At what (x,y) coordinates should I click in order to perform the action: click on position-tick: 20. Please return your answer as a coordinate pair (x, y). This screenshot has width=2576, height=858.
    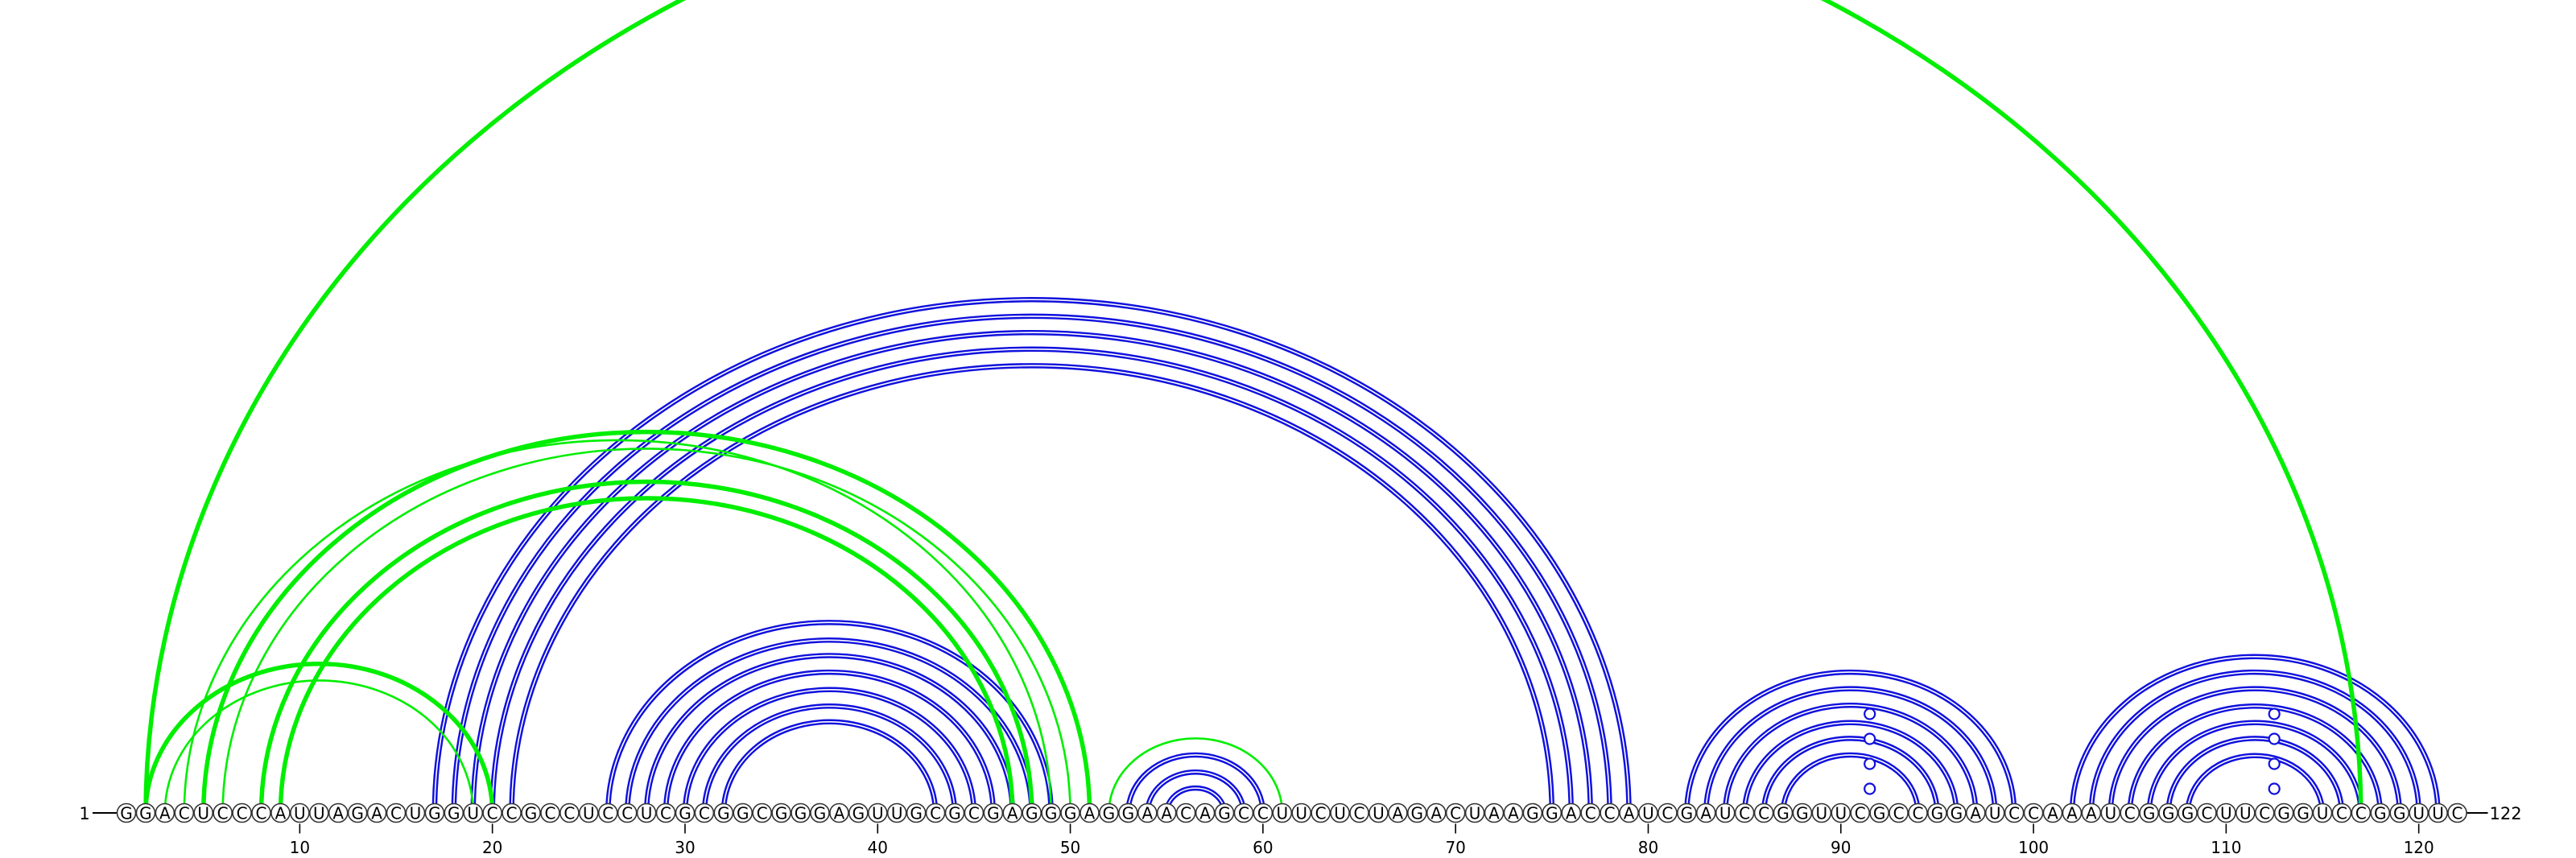
    Looking at the image, I should click on (492, 840).